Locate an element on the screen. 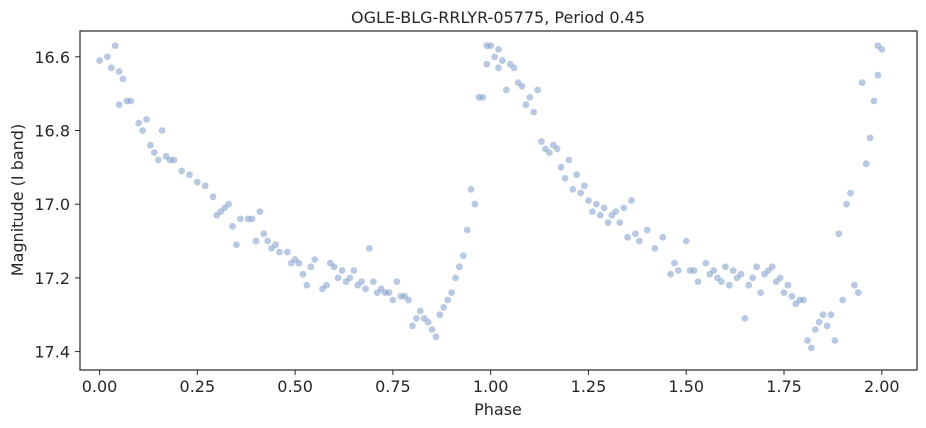 This screenshot has height=428, width=926. x-tick-label: 1.75 is located at coordinates (784, 386).